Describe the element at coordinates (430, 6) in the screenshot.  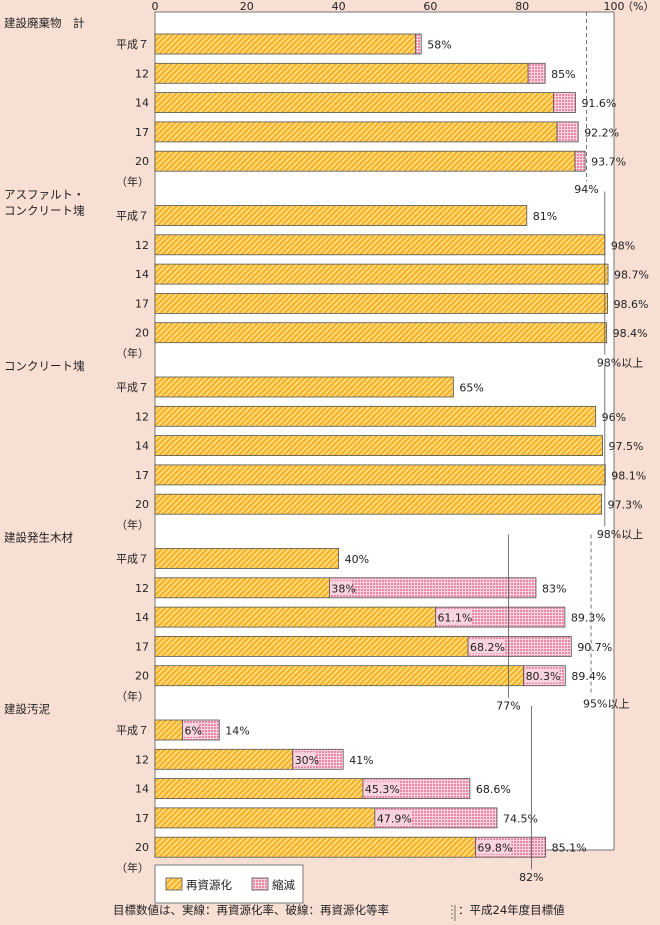
I see `x-tick-label: 60` at that location.